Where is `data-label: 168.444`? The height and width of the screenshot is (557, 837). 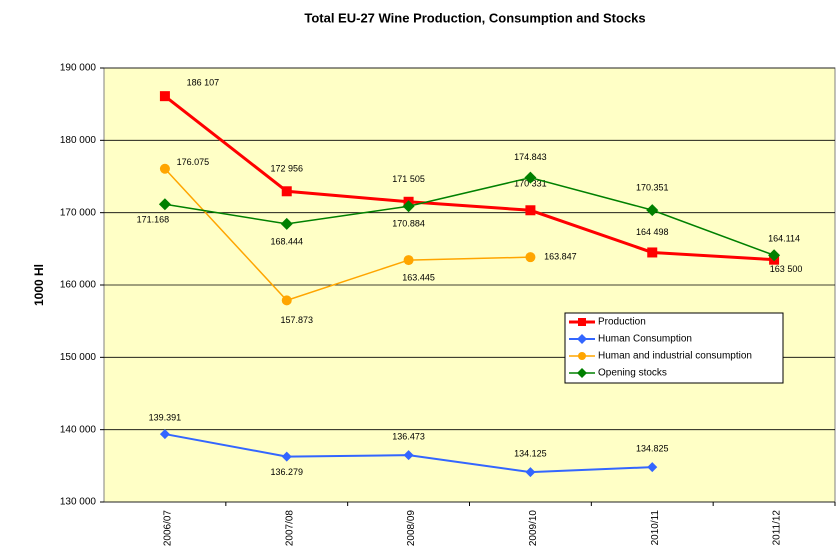
data-label: 168.444 is located at coordinates (286, 241).